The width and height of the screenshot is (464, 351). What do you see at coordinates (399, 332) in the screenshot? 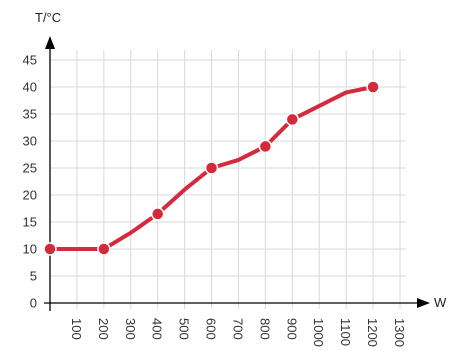
I see `x-tick-label: 1300` at bounding box center [399, 332].